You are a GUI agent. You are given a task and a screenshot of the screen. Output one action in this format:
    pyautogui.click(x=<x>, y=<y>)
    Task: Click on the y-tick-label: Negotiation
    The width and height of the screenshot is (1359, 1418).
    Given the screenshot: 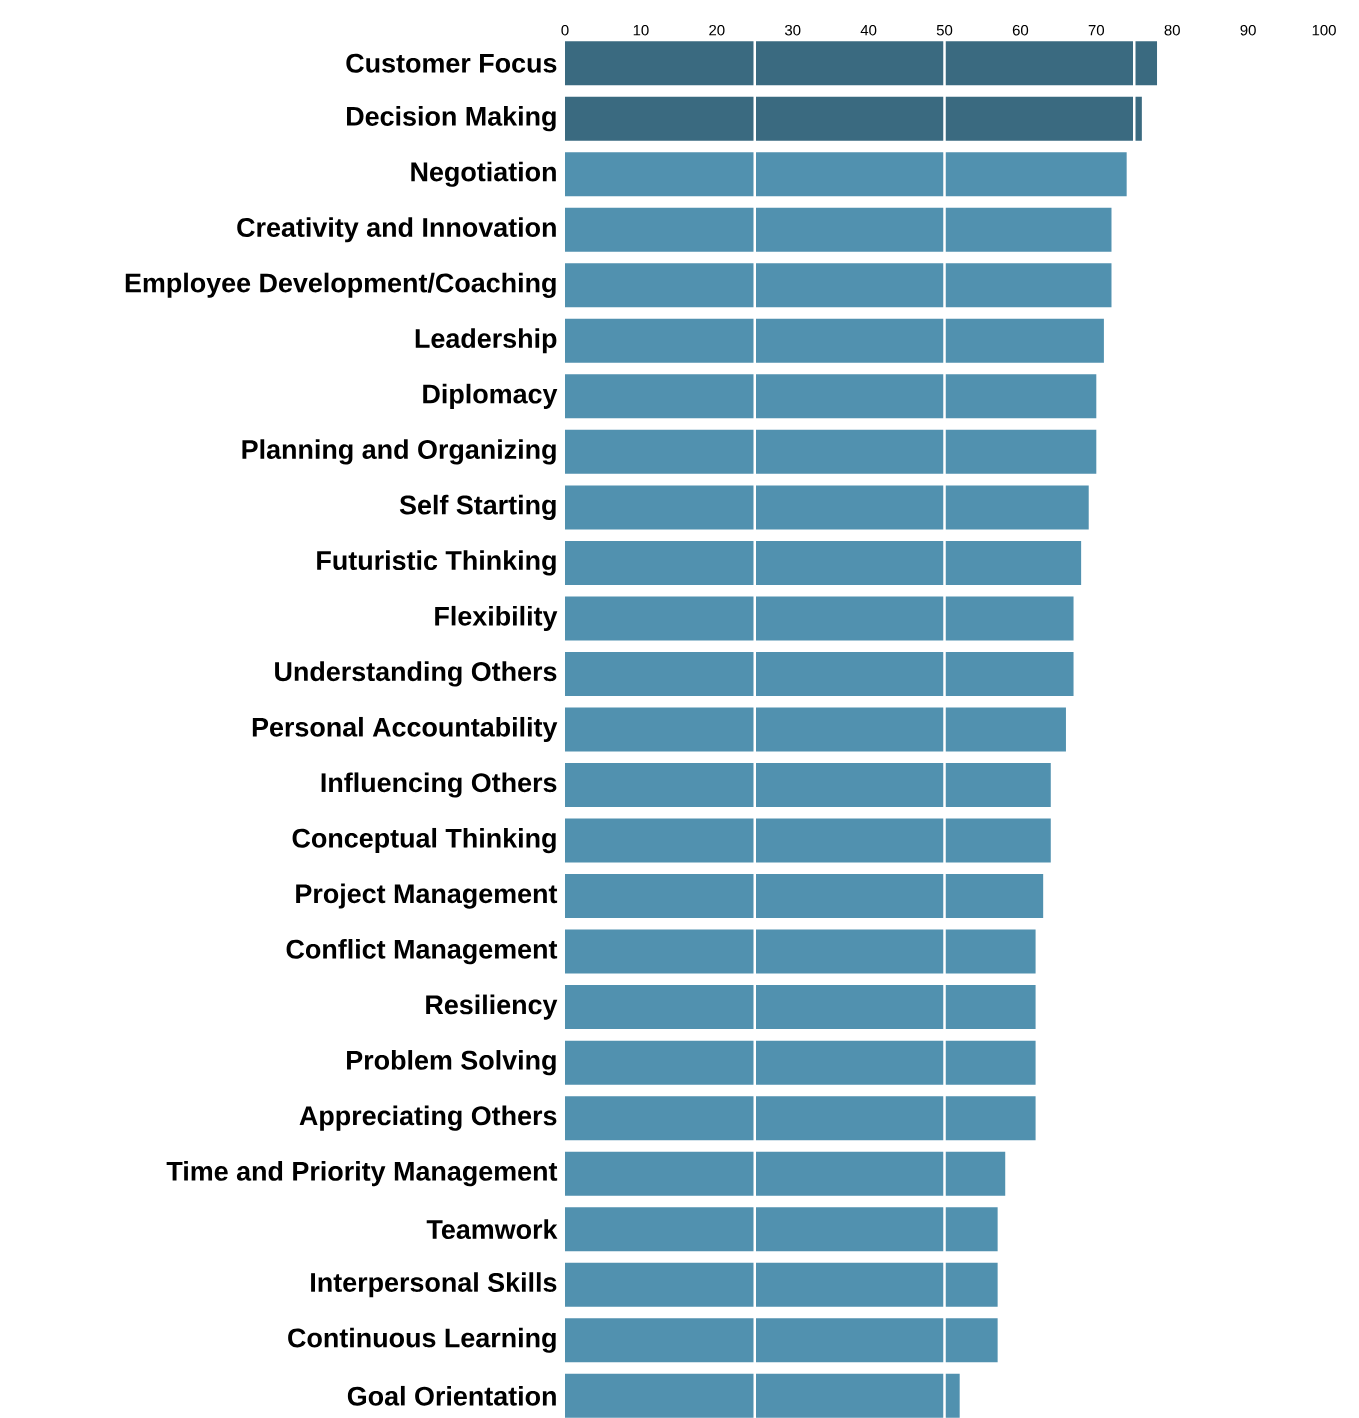 What is the action you would take?
    pyautogui.click(x=483, y=174)
    